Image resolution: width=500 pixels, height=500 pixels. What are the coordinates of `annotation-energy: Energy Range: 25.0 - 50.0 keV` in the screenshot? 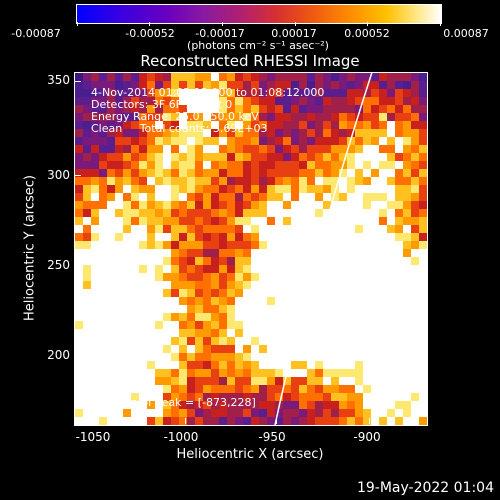 It's located at (175, 116).